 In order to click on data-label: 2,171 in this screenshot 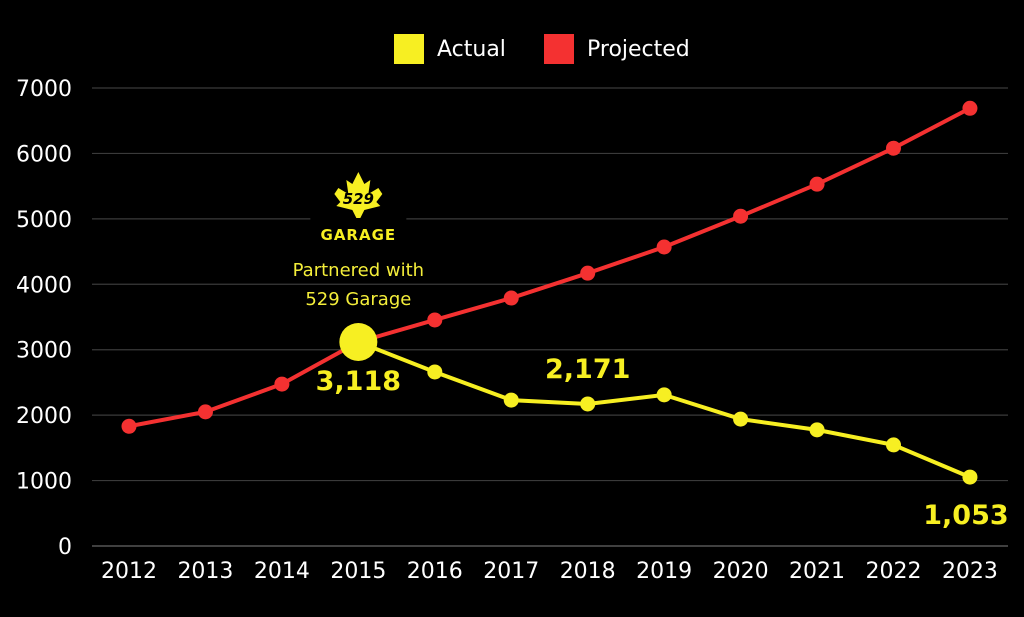, I will do `click(587, 369)`.